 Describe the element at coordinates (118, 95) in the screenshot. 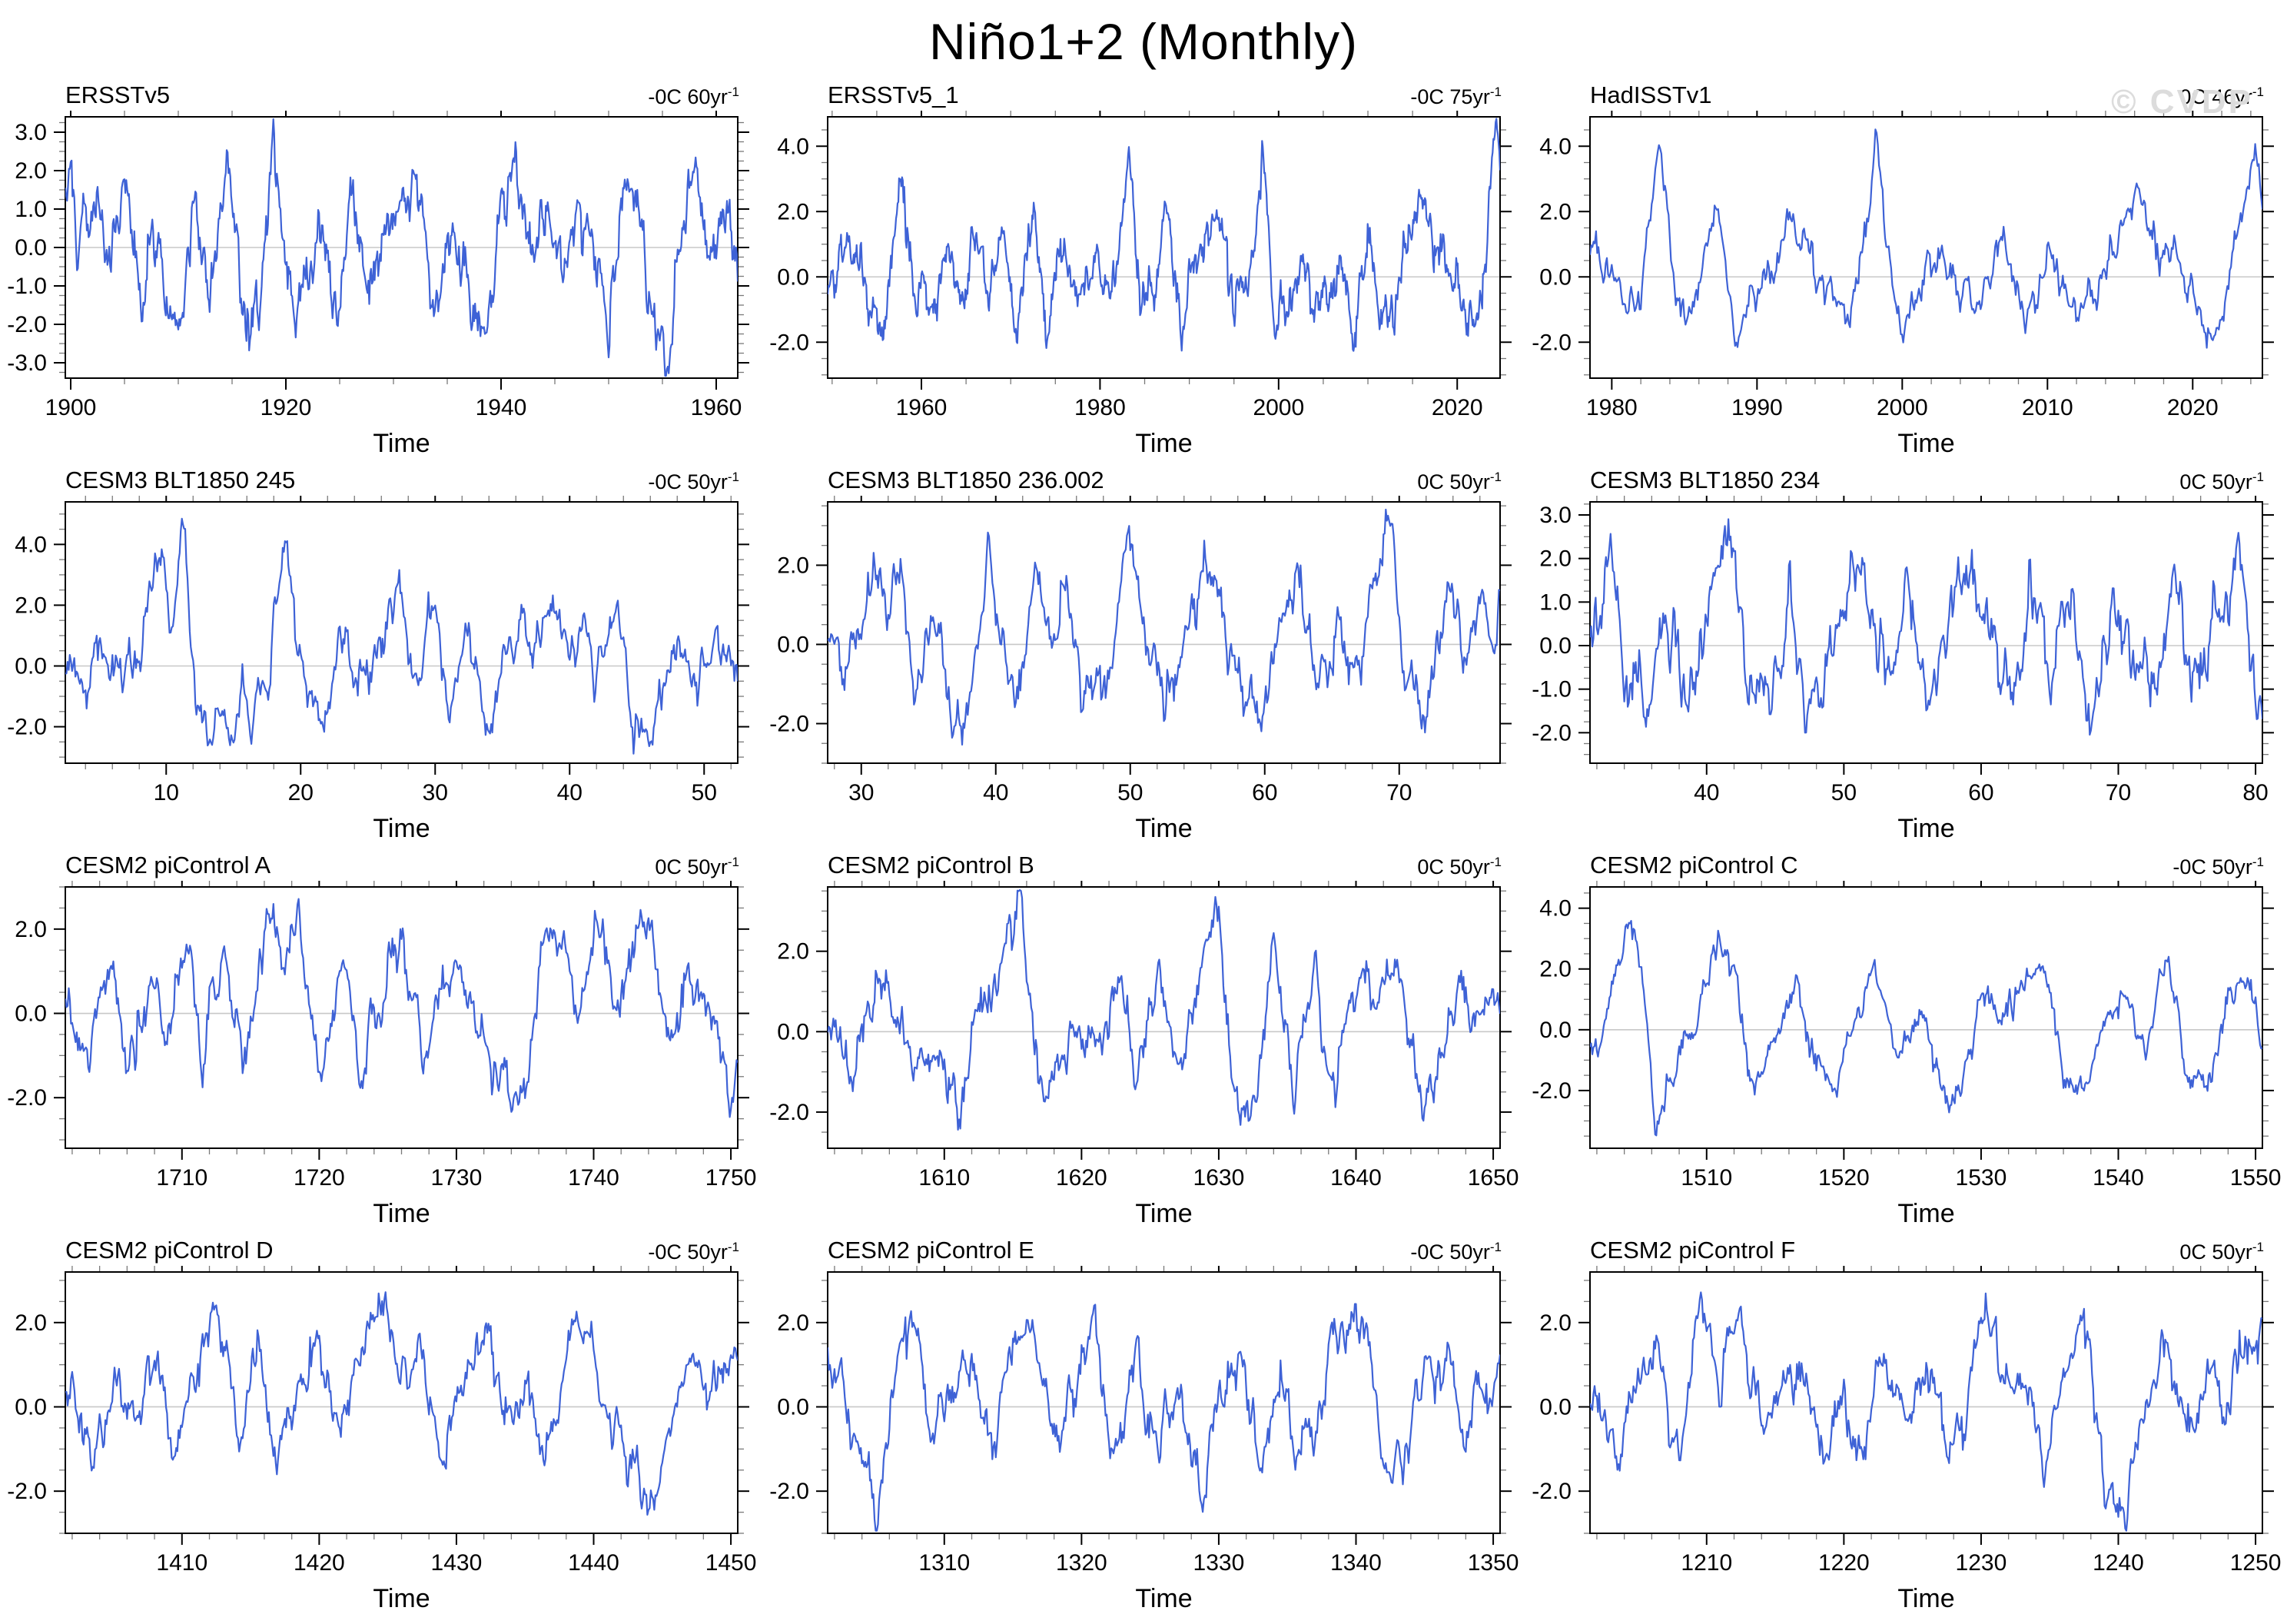

I see `dataset-label: ERSSTv5` at that location.